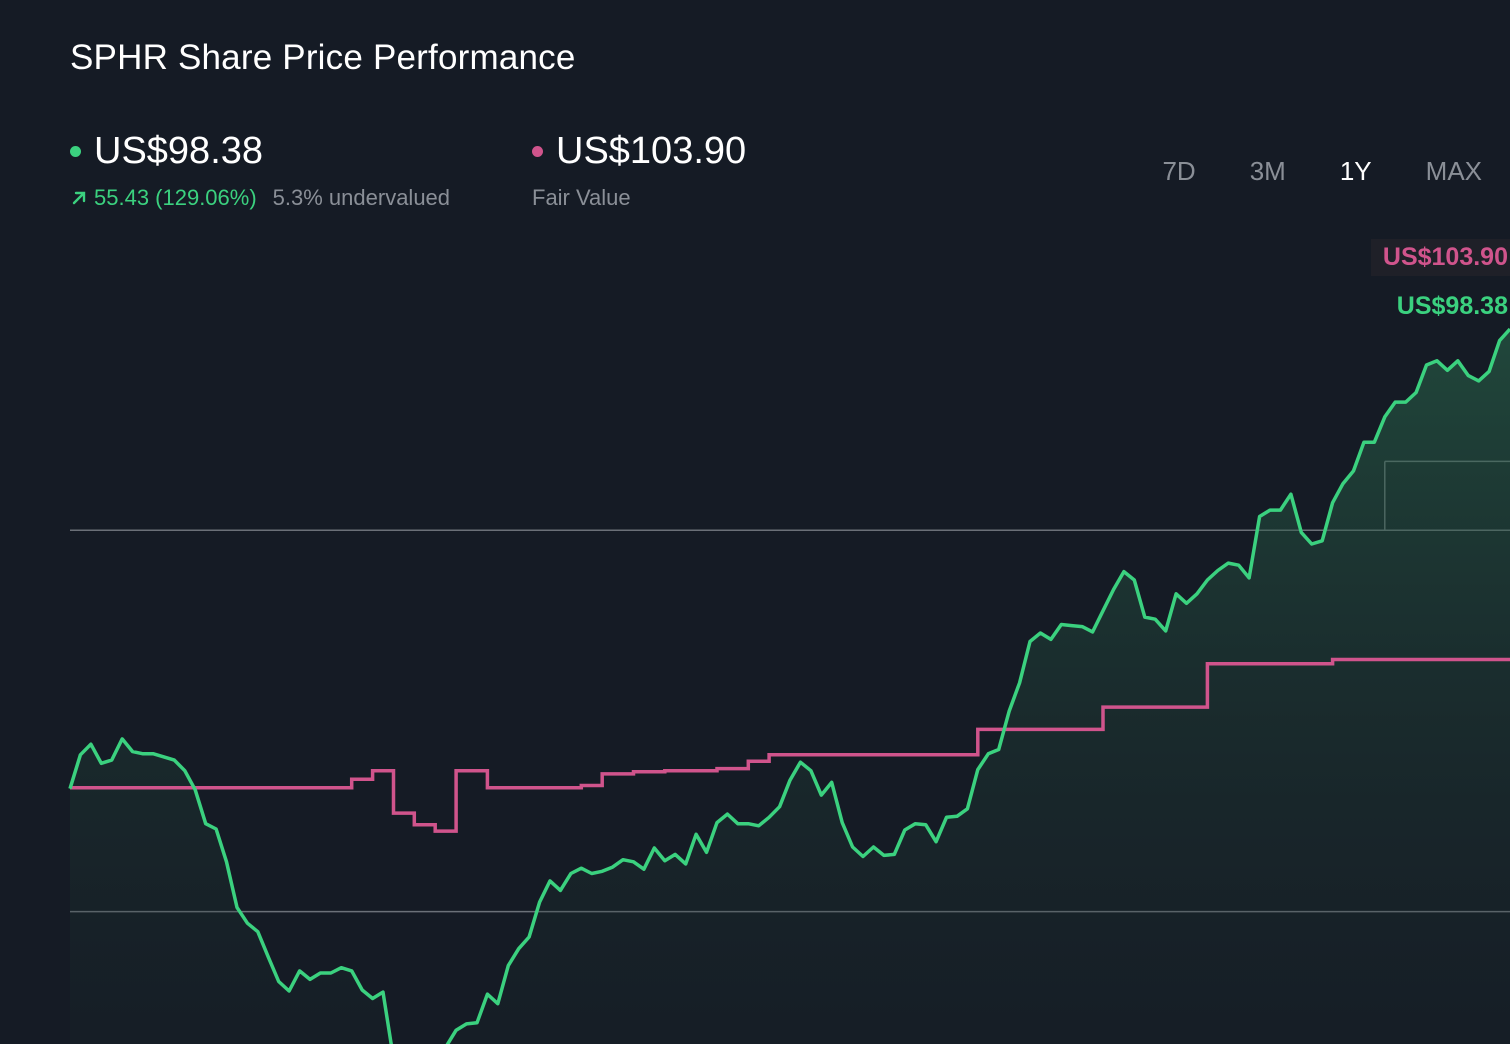  Describe the element at coordinates (581, 197) in the screenshot. I see `fair-value-label: Fair Value` at that location.